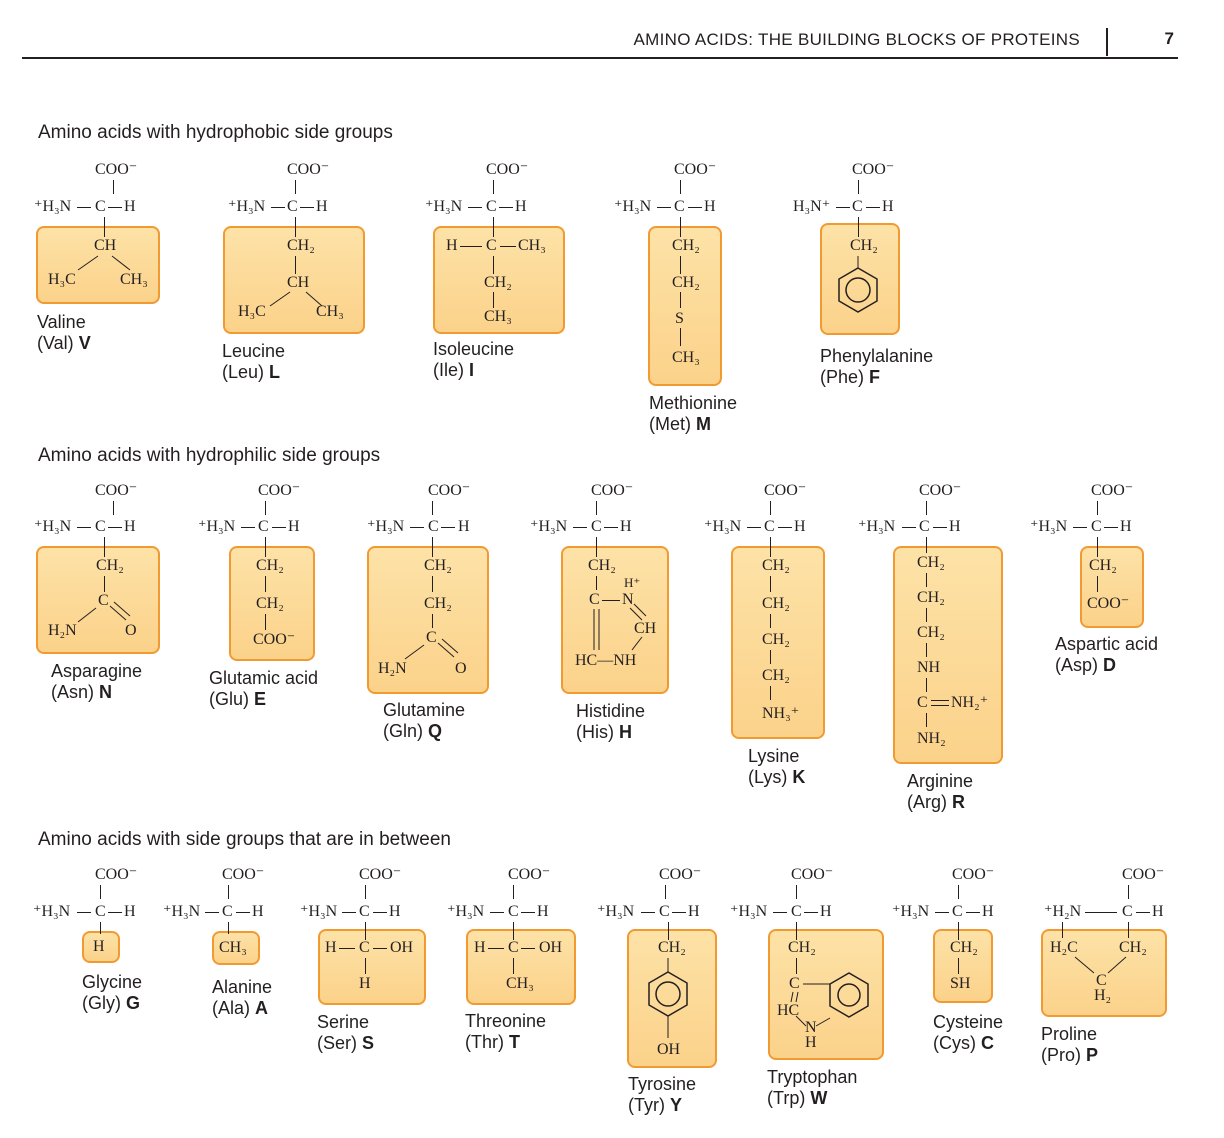 The image size is (1224, 1138). I want to click on carboxylate: COO⁻, so click(116, 169).